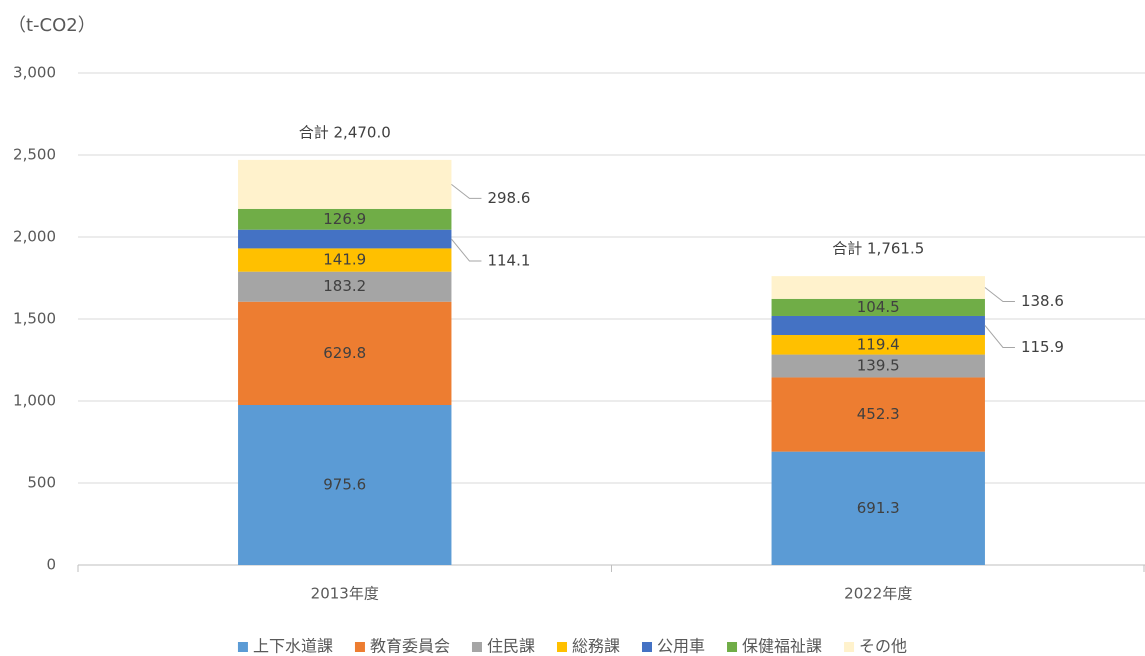  What do you see at coordinates (34, 237) in the screenshot?
I see `y-tick-label: 2,000` at bounding box center [34, 237].